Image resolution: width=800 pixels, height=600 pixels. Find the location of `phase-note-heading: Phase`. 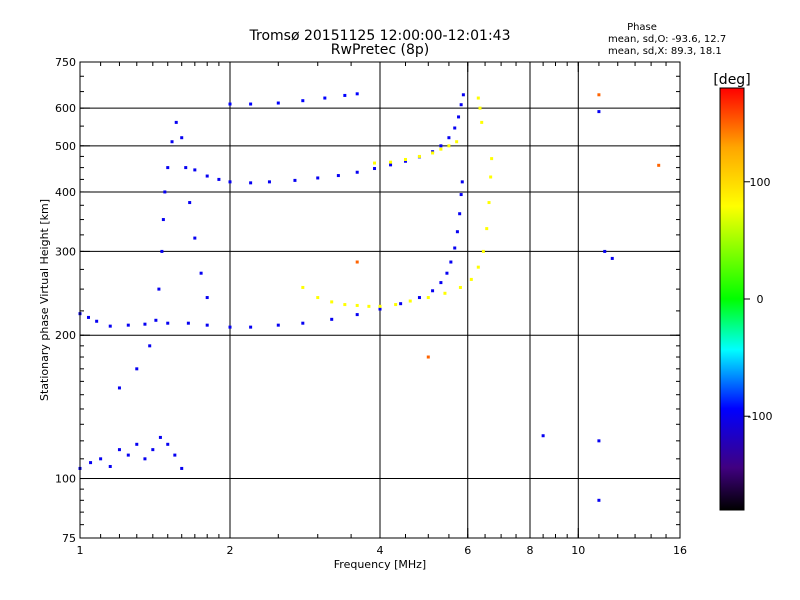

phase-note-heading: Phase is located at coordinates (642, 27).